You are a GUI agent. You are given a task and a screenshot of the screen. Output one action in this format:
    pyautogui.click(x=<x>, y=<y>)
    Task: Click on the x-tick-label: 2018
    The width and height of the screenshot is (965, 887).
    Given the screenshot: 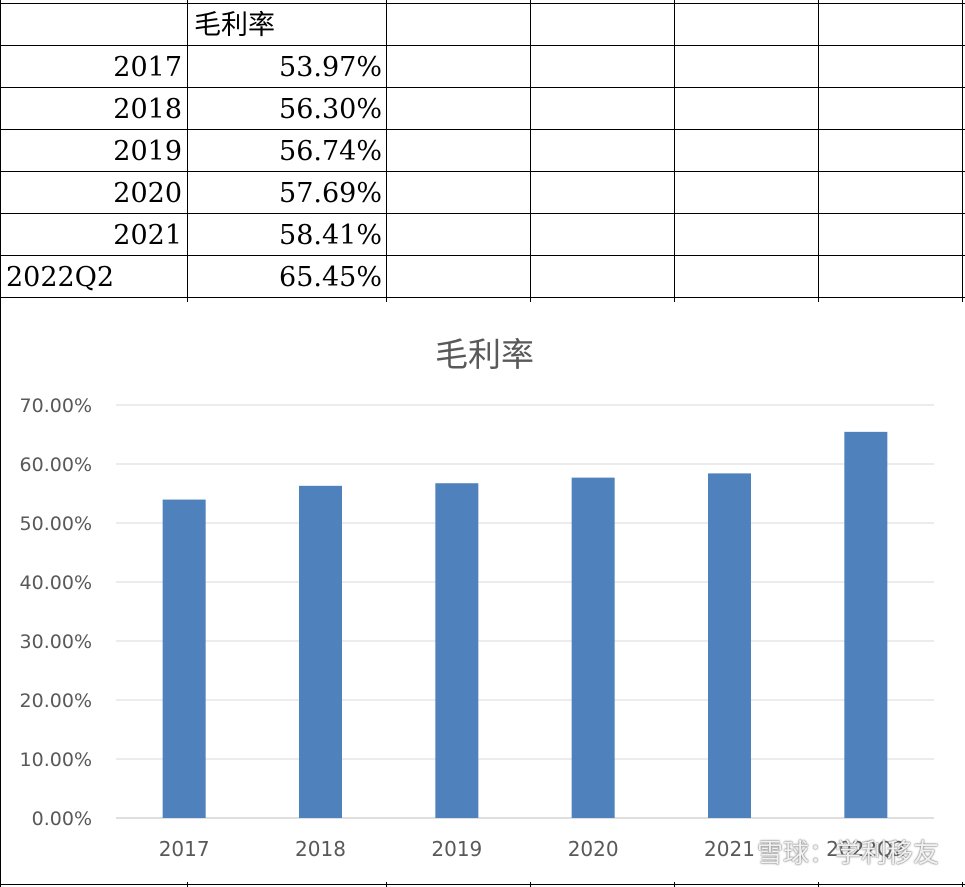 What is the action you would take?
    pyautogui.click(x=320, y=849)
    